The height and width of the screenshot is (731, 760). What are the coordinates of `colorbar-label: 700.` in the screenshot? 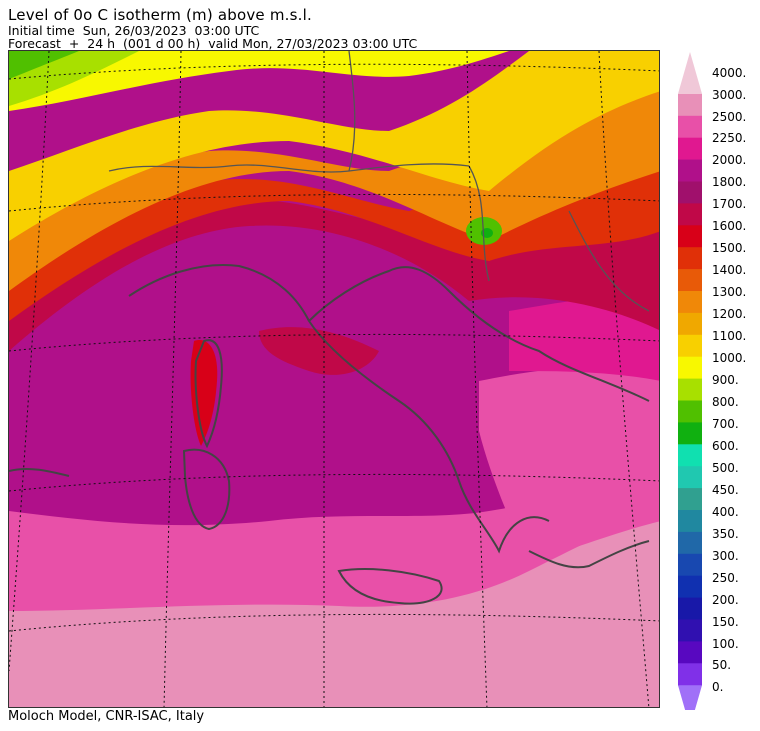 It's located at (725, 424).